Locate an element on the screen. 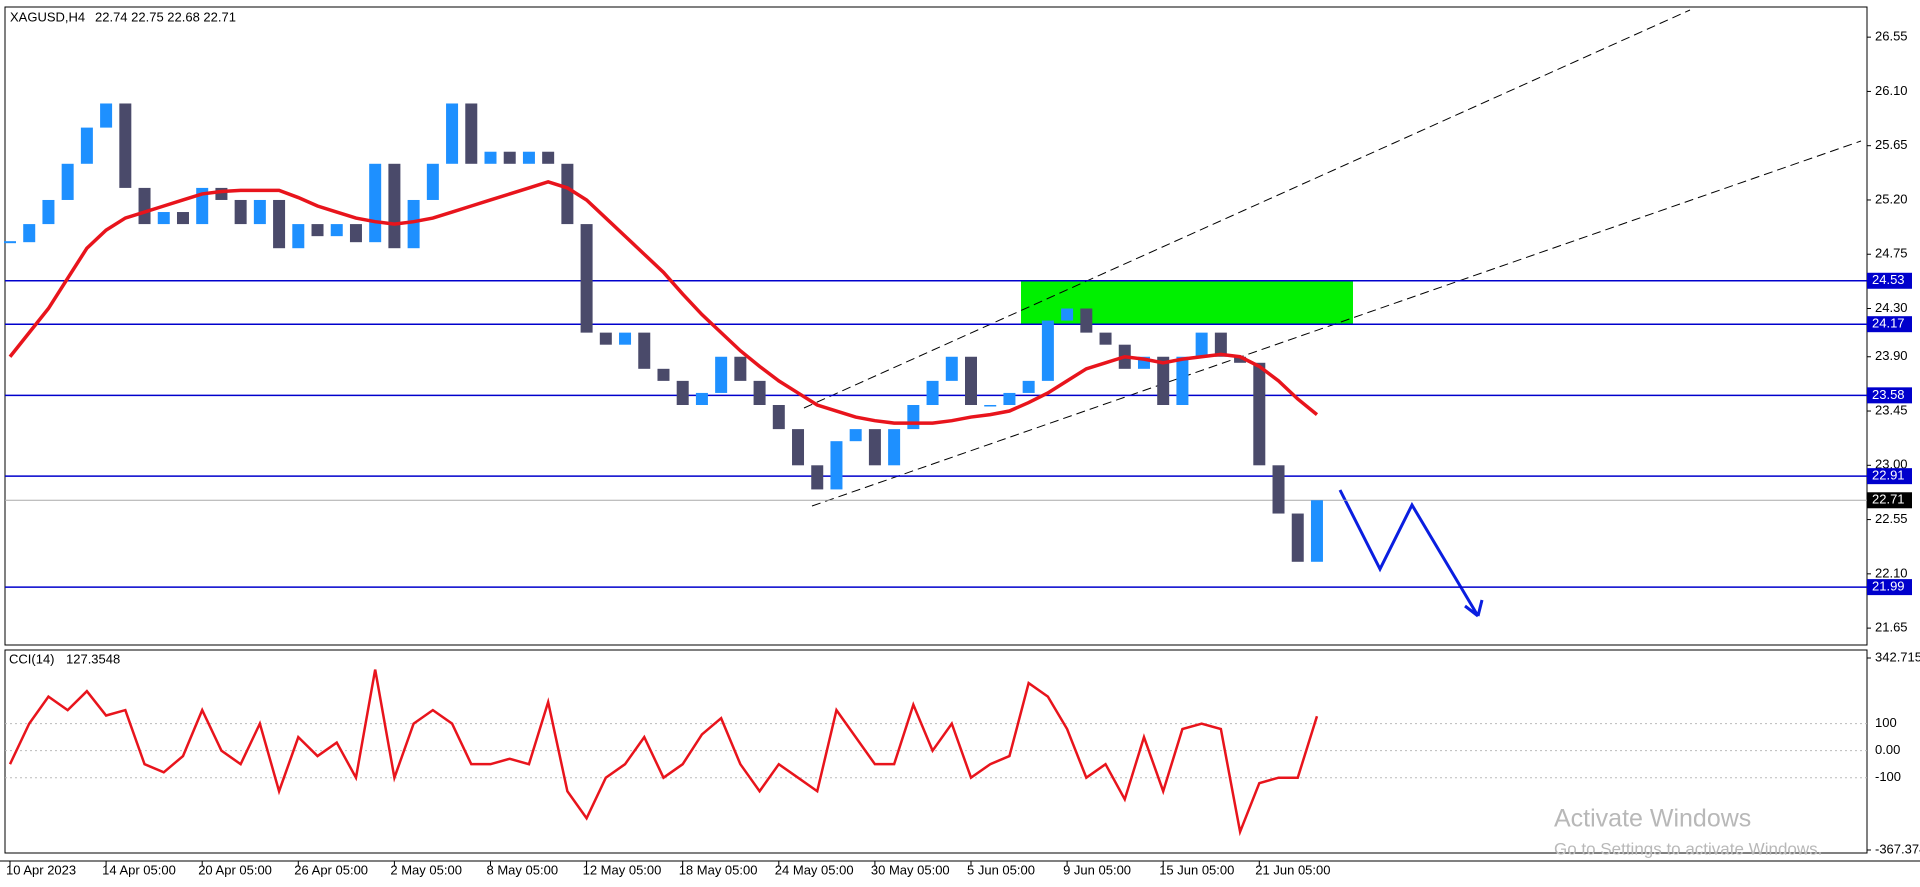 Image resolution: width=1920 pixels, height=887 pixels. x-tick-label: 21 Jun 05:00 is located at coordinates (1292, 869).